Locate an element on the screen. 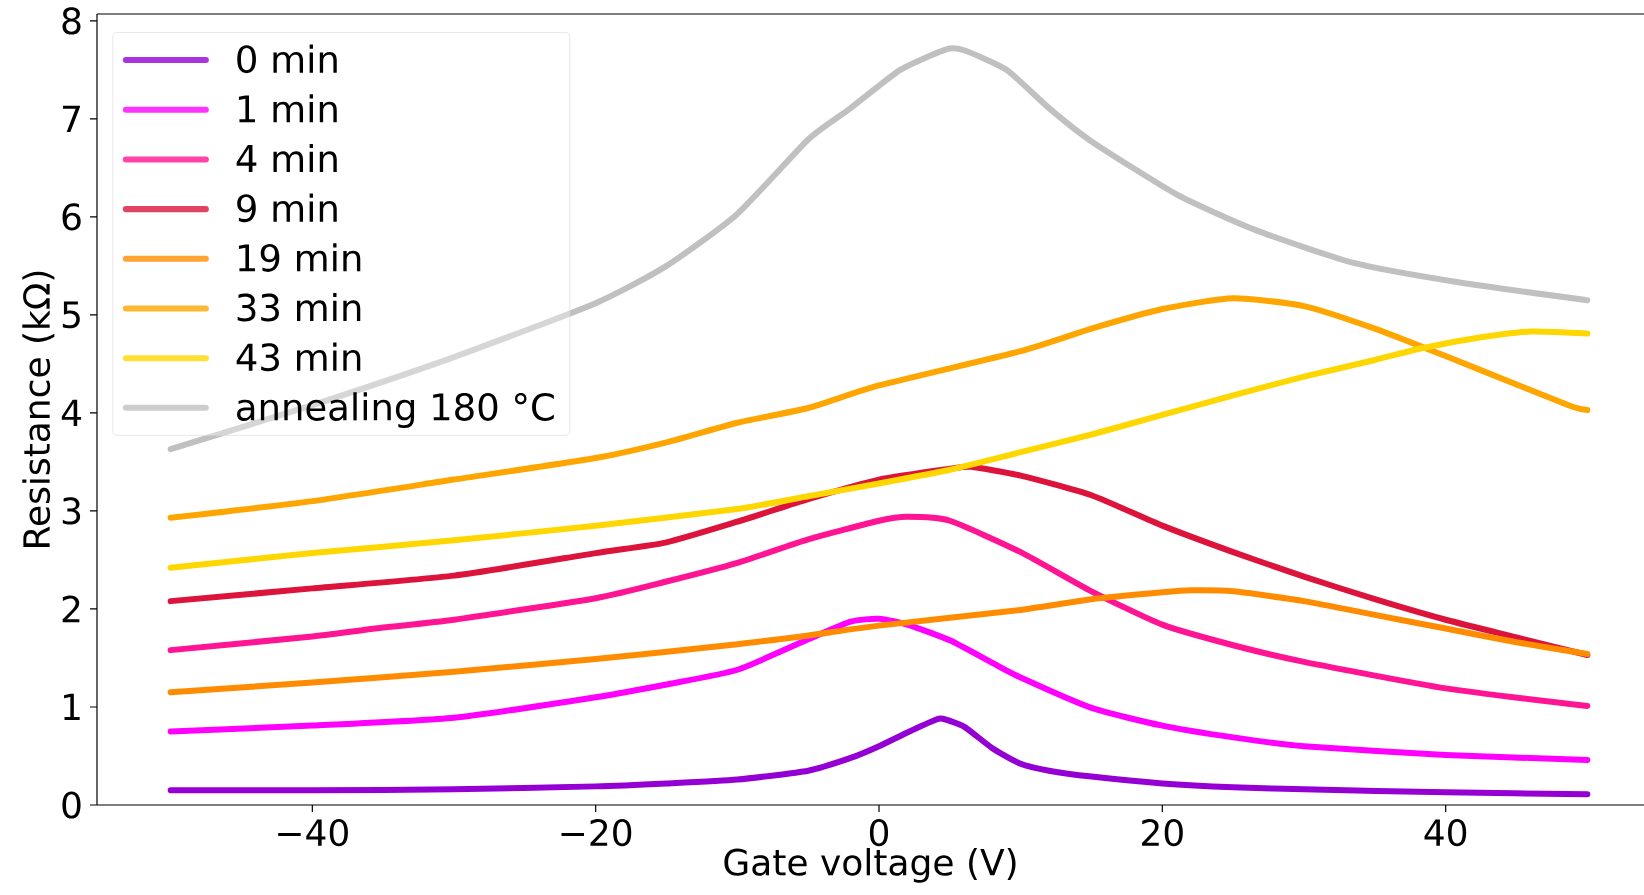  x-tick-label: 0 is located at coordinates (879, 833).